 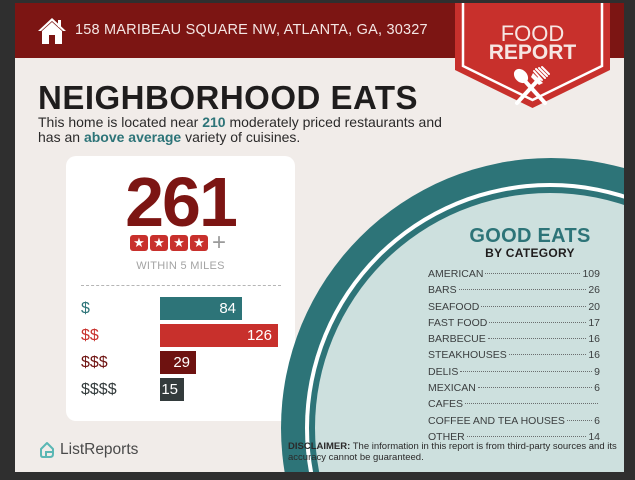 I want to click on category-row: COFFEE AND TEA HOUSES 6, so click(x=514, y=423).